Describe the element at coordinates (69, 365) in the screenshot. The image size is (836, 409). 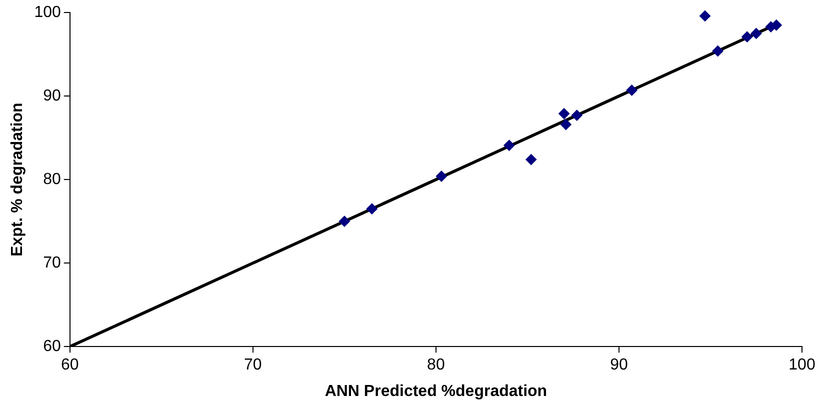
I see `x-tick-label: 60` at that location.